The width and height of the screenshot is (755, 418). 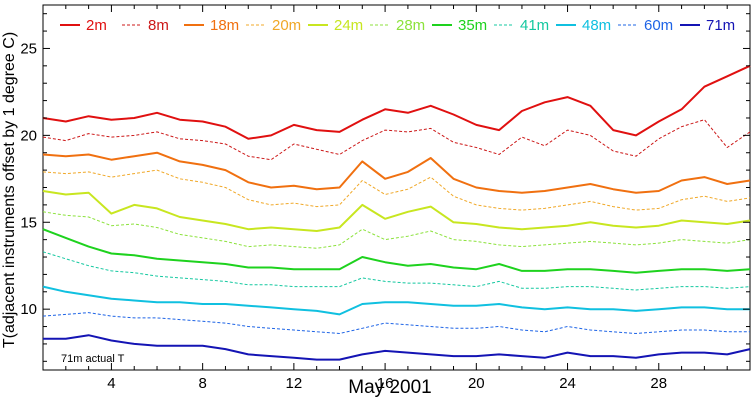 I want to click on legend-label-41m: 41m, so click(x=534, y=25).